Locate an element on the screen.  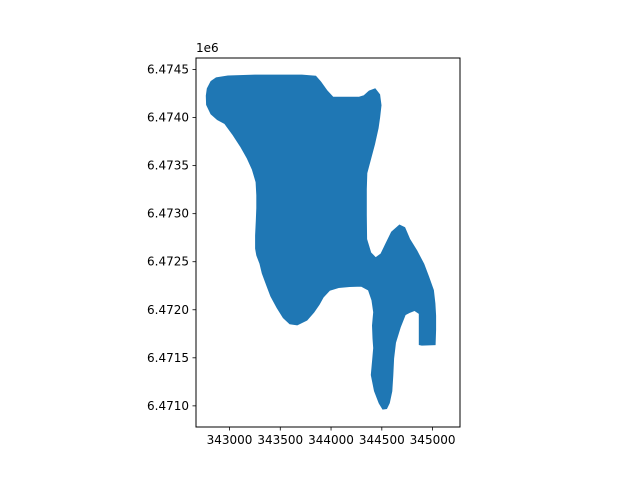
y-tick-label: 6.4745 is located at coordinates (168, 70).